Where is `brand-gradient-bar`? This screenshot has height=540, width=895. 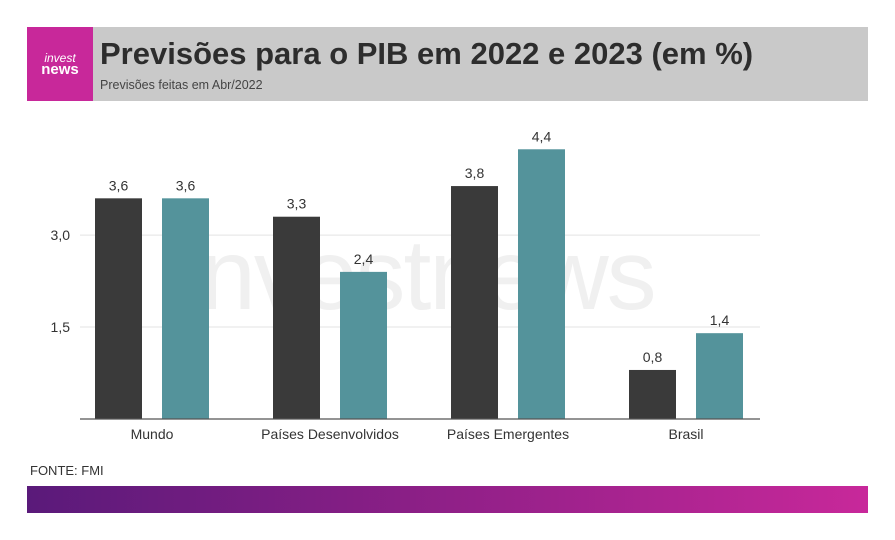
brand-gradient-bar is located at coordinates (447, 499).